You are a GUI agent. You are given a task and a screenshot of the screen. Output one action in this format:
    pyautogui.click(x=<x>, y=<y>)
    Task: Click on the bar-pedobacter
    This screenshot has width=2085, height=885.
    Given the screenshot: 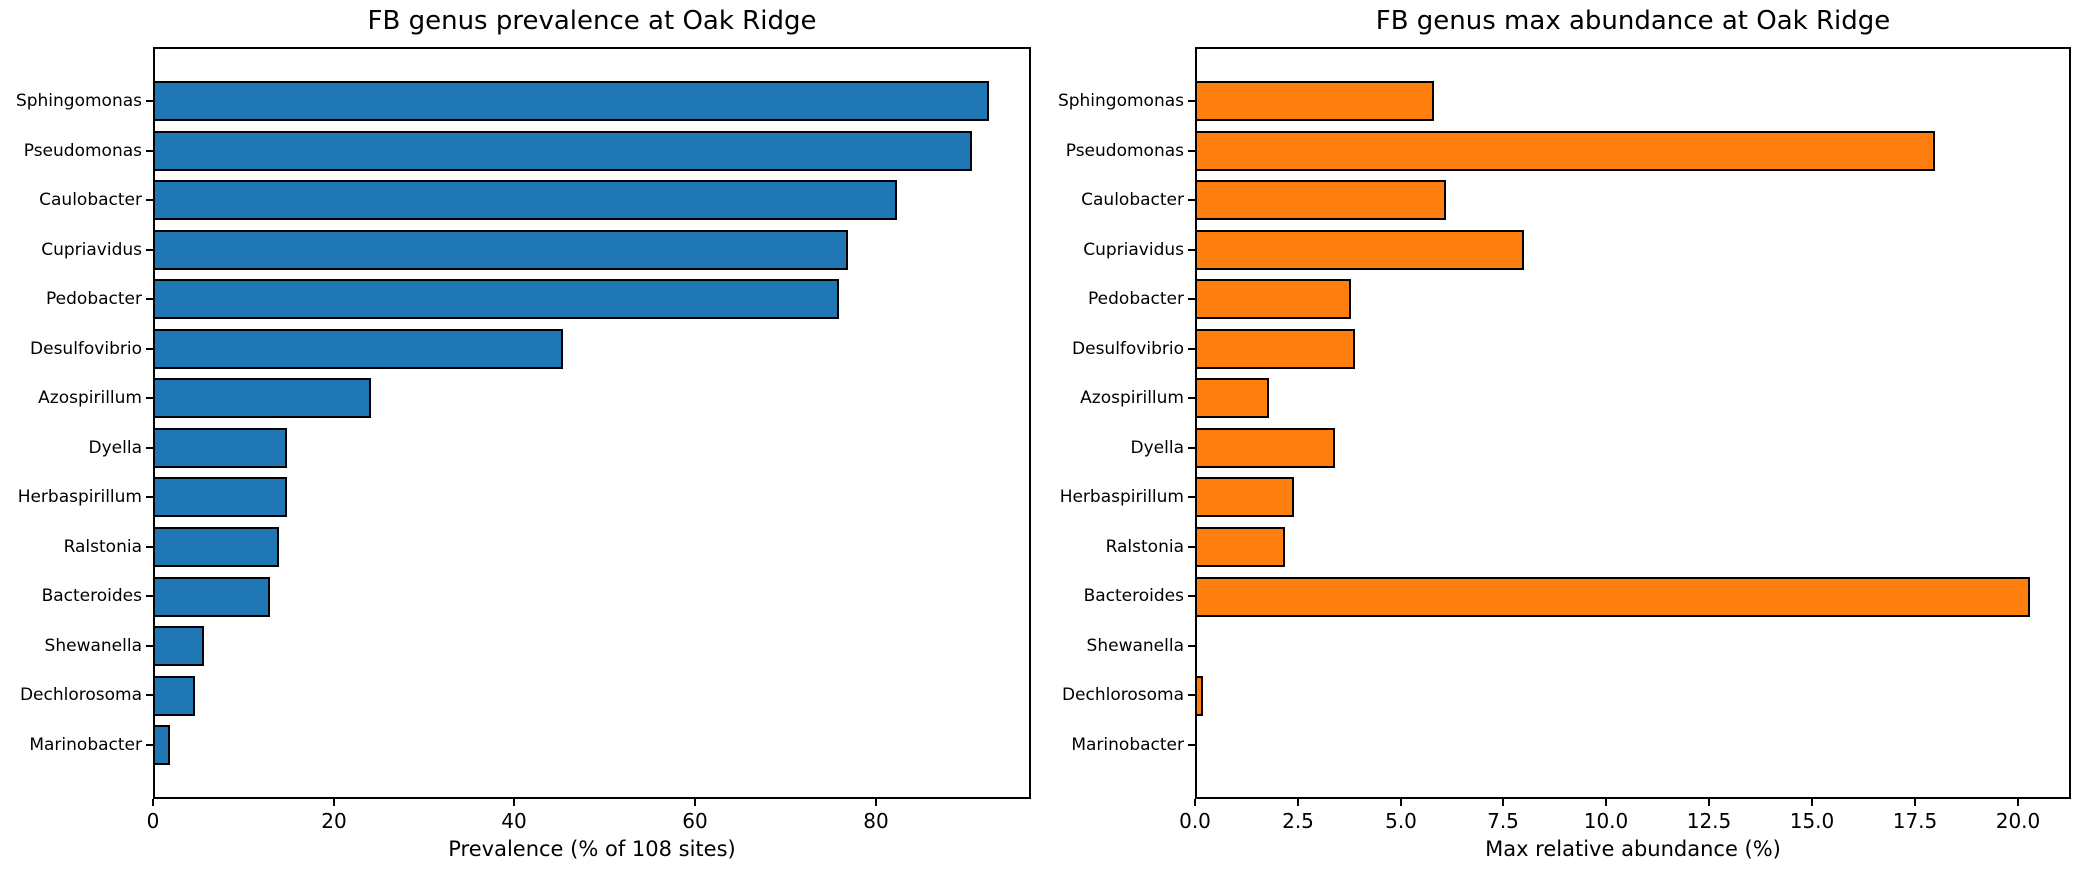 What is the action you would take?
    pyautogui.click(x=496, y=299)
    